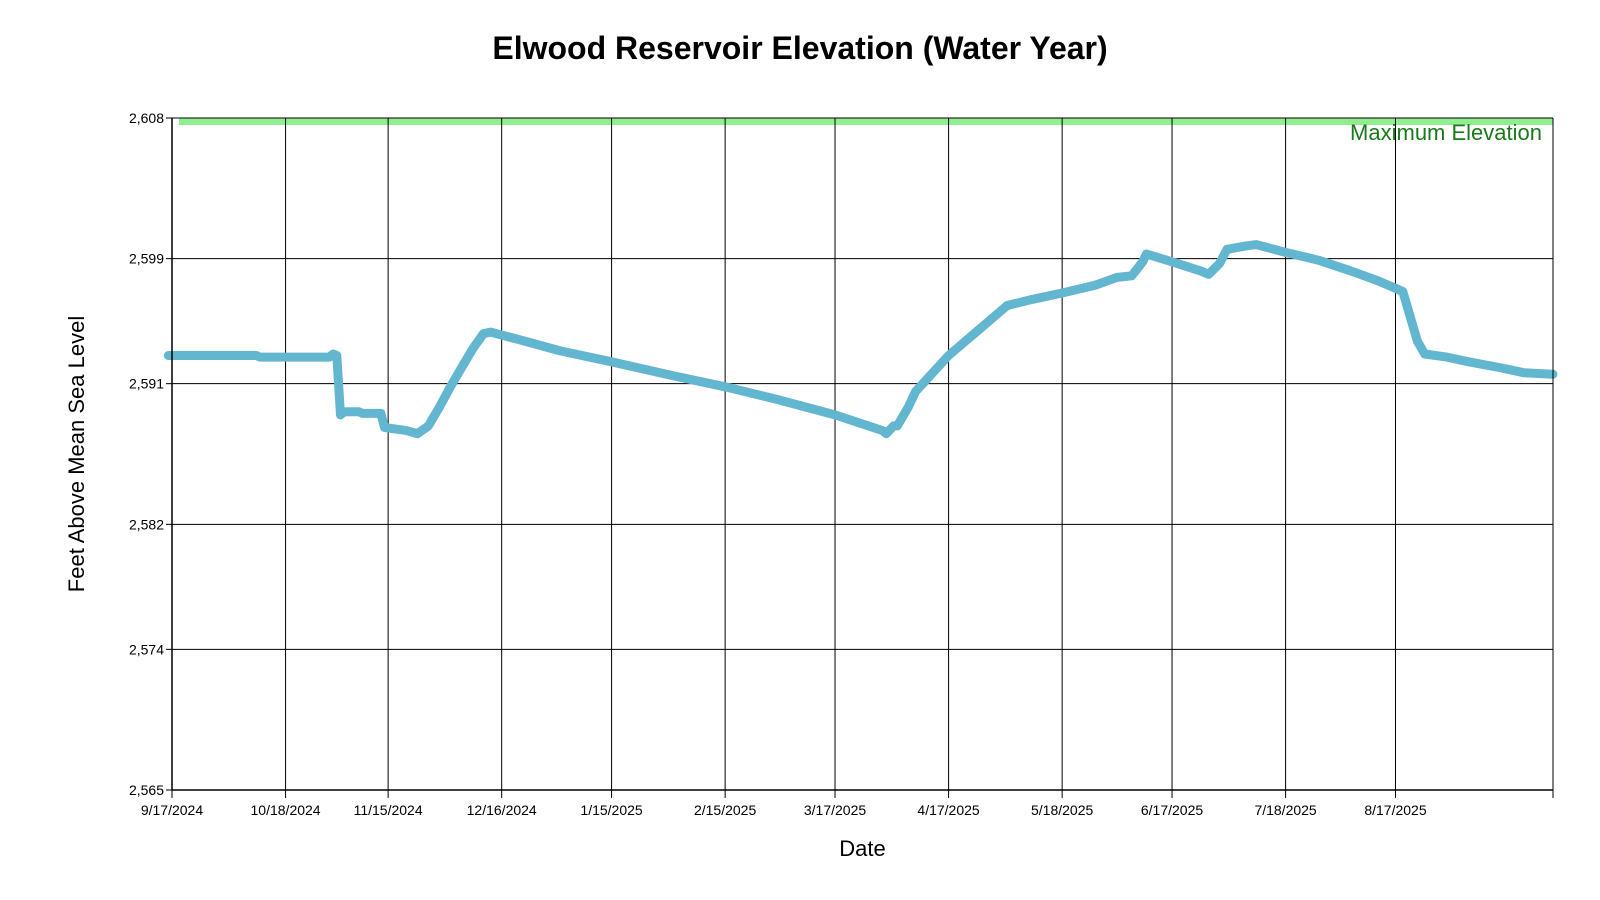 Image resolution: width=1600 pixels, height=900 pixels. I want to click on x-tick-label: 10/18/2024, so click(286, 810).